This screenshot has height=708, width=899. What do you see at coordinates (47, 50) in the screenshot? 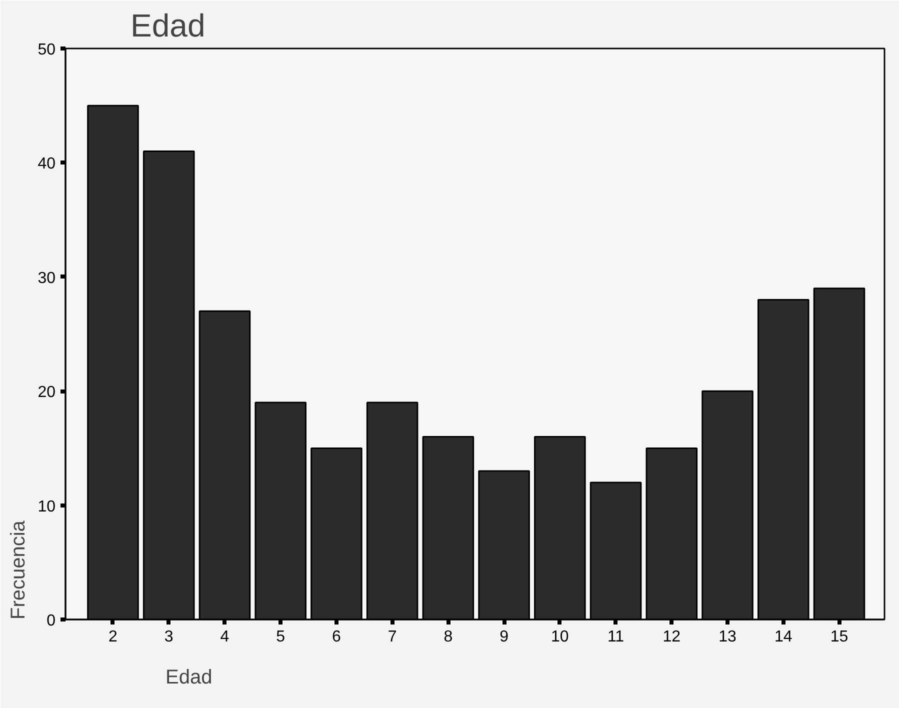
I see `y-tick-label: 50` at bounding box center [47, 50].